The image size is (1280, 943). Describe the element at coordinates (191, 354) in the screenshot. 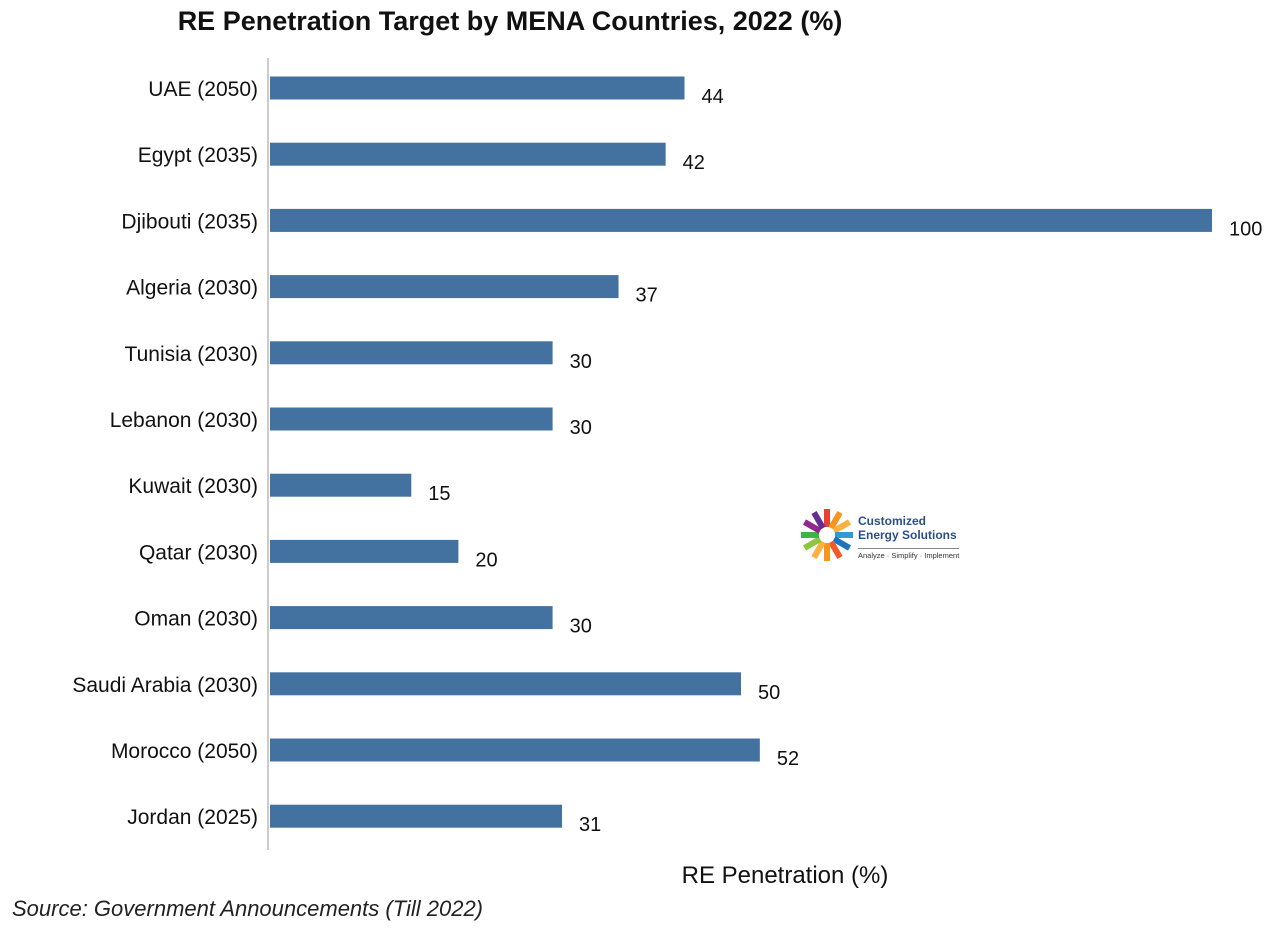

I see `category-label: Tunisia (2030)` at that location.